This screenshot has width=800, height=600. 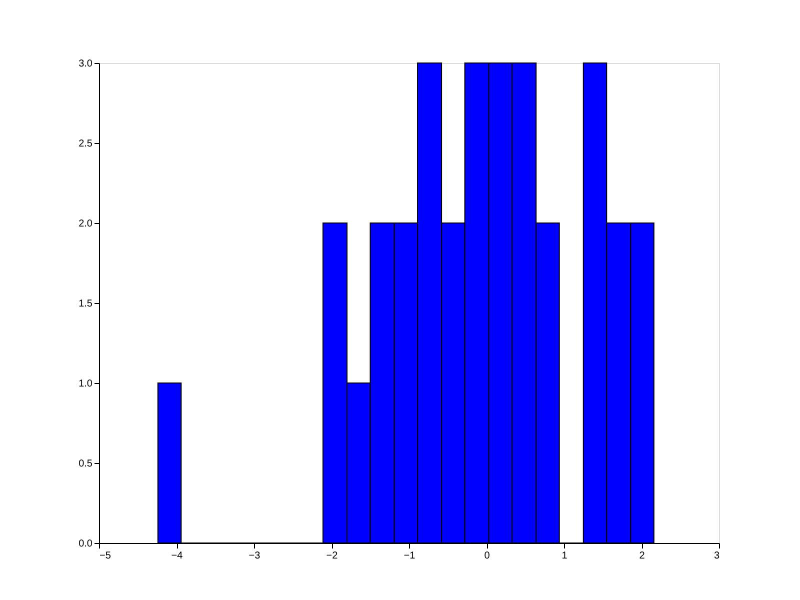 What do you see at coordinates (106, 556) in the screenshot?
I see `x-tick-label: −5` at bounding box center [106, 556].